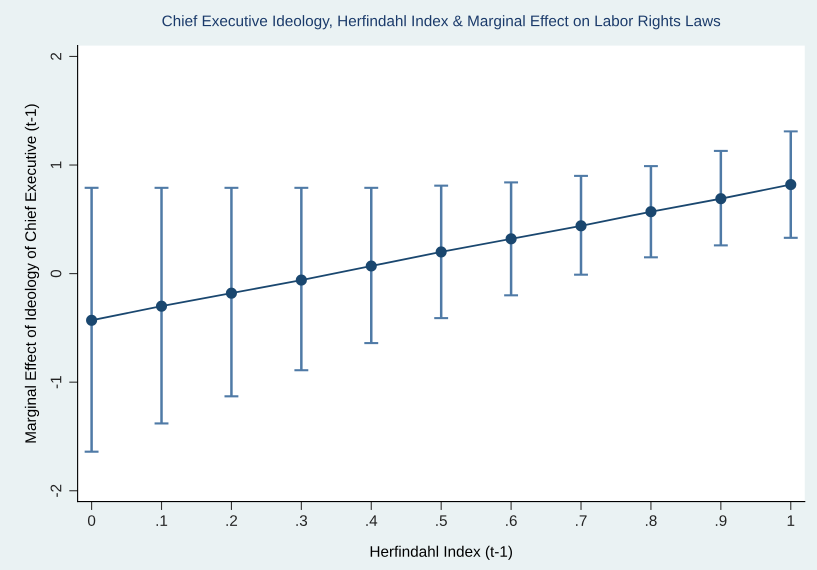 The image size is (817, 570). Describe the element at coordinates (92, 520) in the screenshot. I see `x-tick-label: 0` at that location.